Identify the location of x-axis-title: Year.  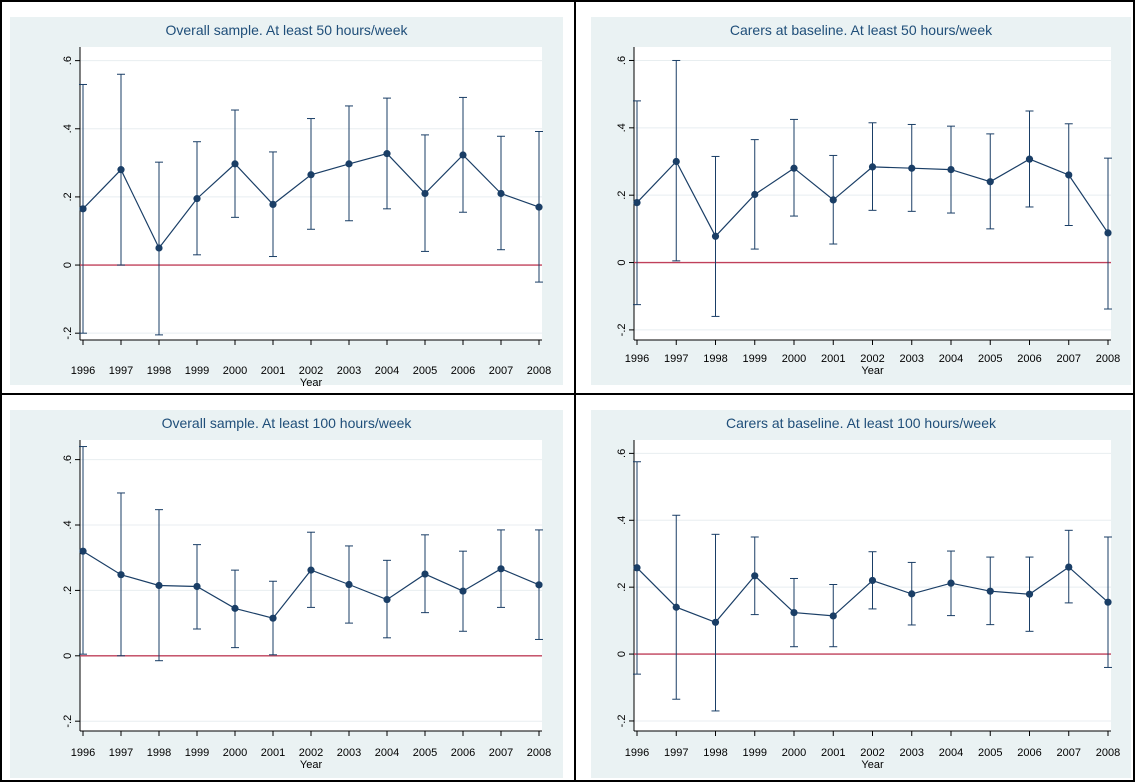
(872, 765).